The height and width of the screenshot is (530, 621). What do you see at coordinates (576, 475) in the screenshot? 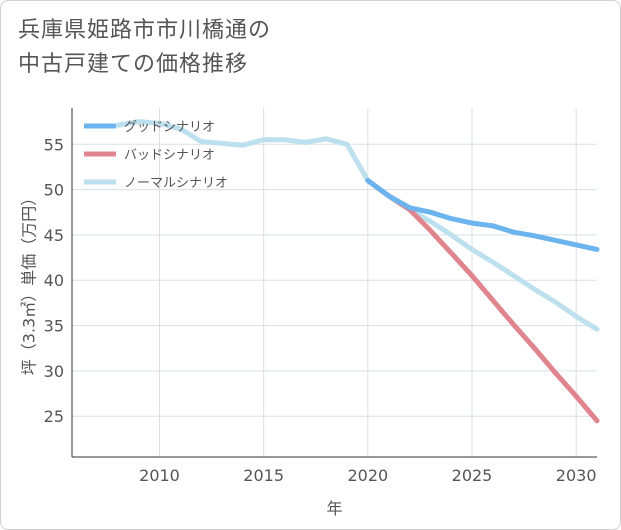
I see `x-tick-label: 2030` at bounding box center [576, 475].